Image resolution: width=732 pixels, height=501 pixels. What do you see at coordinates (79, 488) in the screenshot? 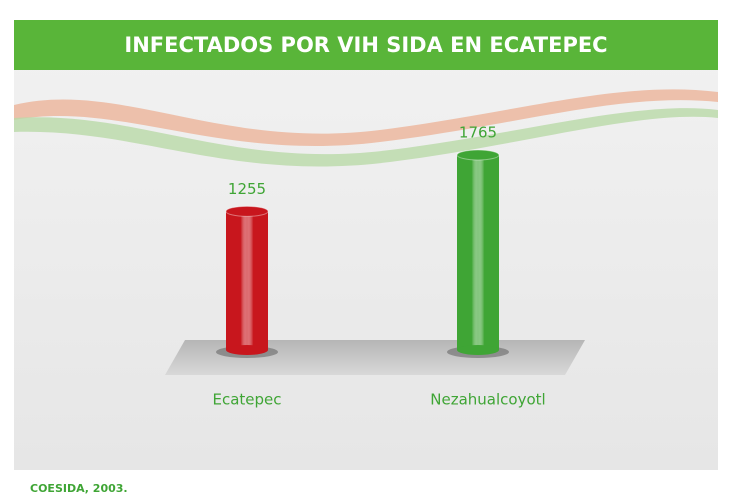
I see `source: COESIDA, 2003.` at bounding box center [79, 488].